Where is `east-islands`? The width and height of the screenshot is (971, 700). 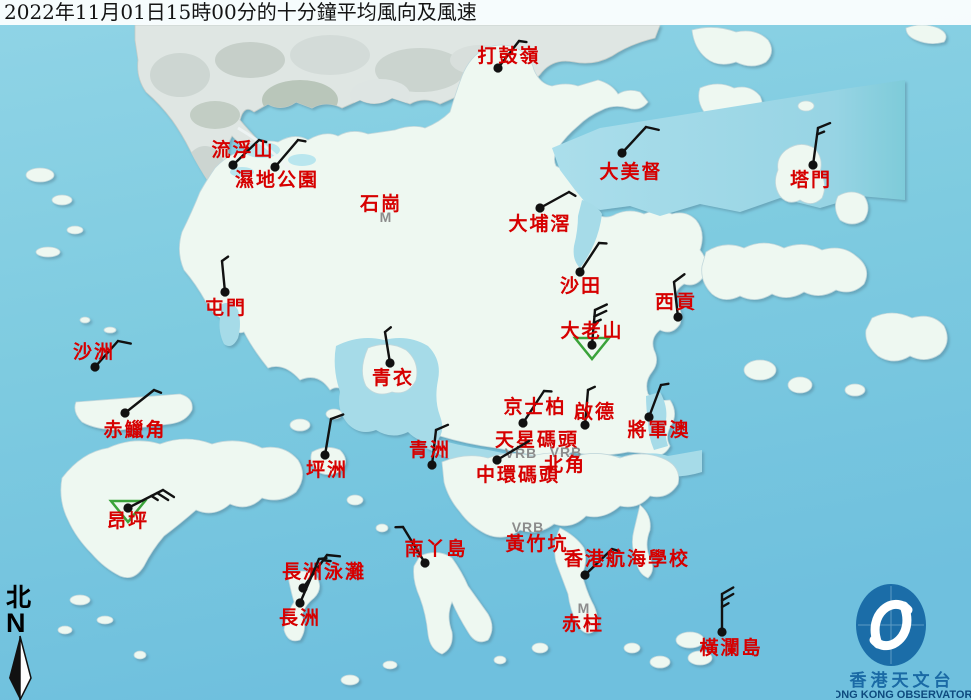 east-islands is located at coordinates (906, 337).